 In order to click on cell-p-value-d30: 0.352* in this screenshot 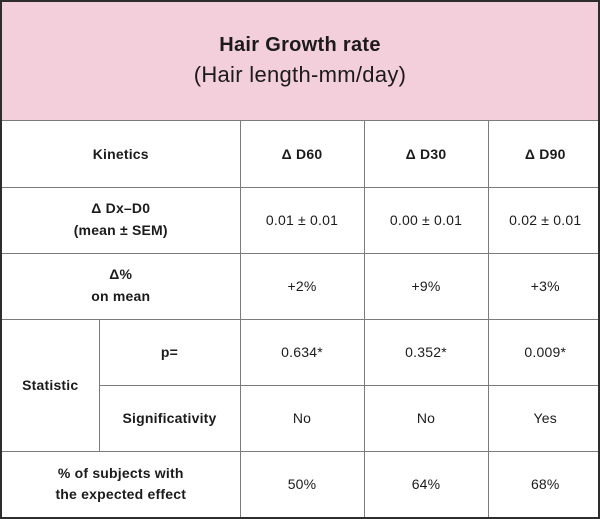, I will do `click(426, 352)`.